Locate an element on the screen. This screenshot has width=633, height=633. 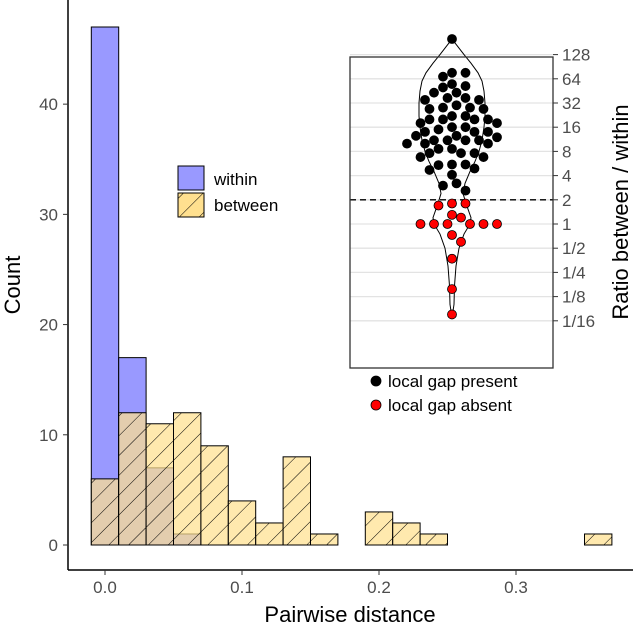
legend-dot-present is located at coordinates (376, 381).